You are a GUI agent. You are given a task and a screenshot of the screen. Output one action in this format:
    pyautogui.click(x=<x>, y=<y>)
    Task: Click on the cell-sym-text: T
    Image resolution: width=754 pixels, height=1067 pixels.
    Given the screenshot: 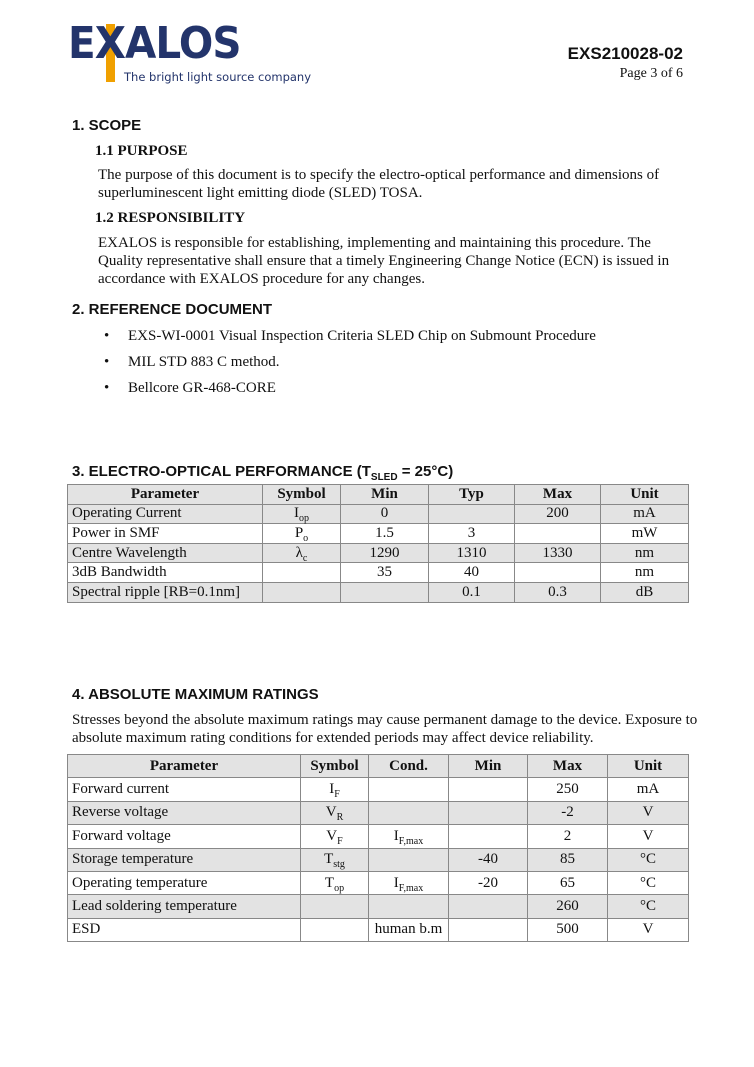 What is the action you would take?
    pyautogui.click(x=329, y=859)
    